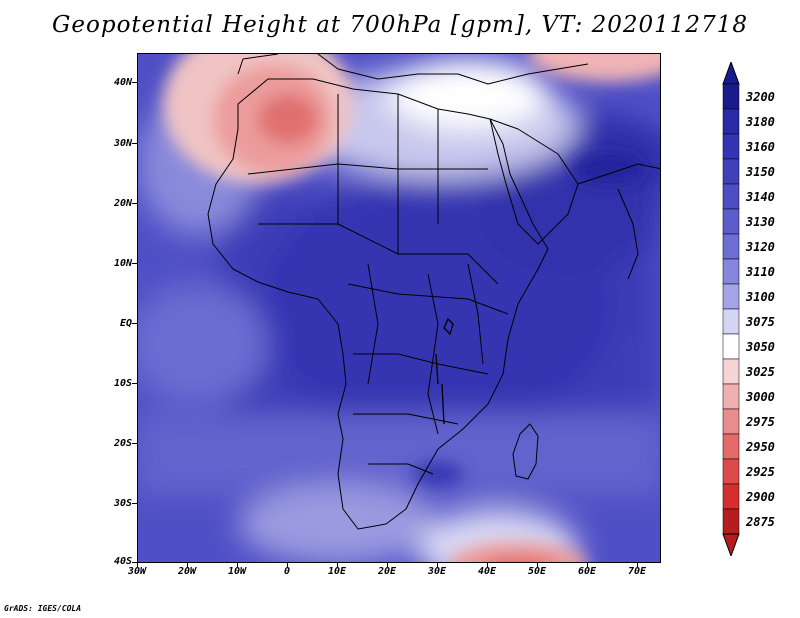  What do you see at coordinates (760, 296) in the screenshot?
I see `colorbar-level-label: 3100` at bounding box center [760, 296].